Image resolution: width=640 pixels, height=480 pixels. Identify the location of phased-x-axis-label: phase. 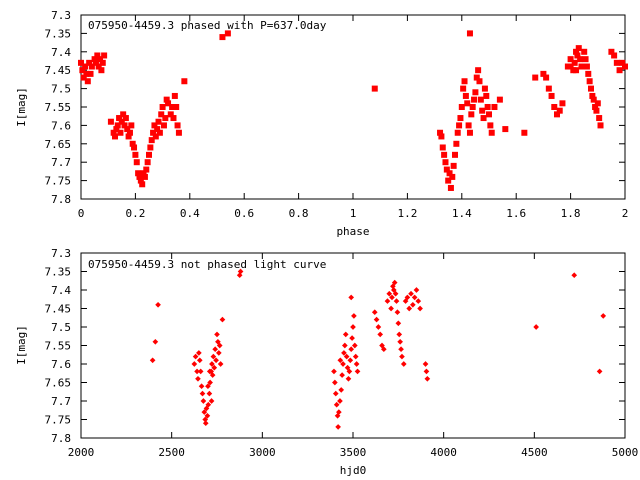
(352, 231).